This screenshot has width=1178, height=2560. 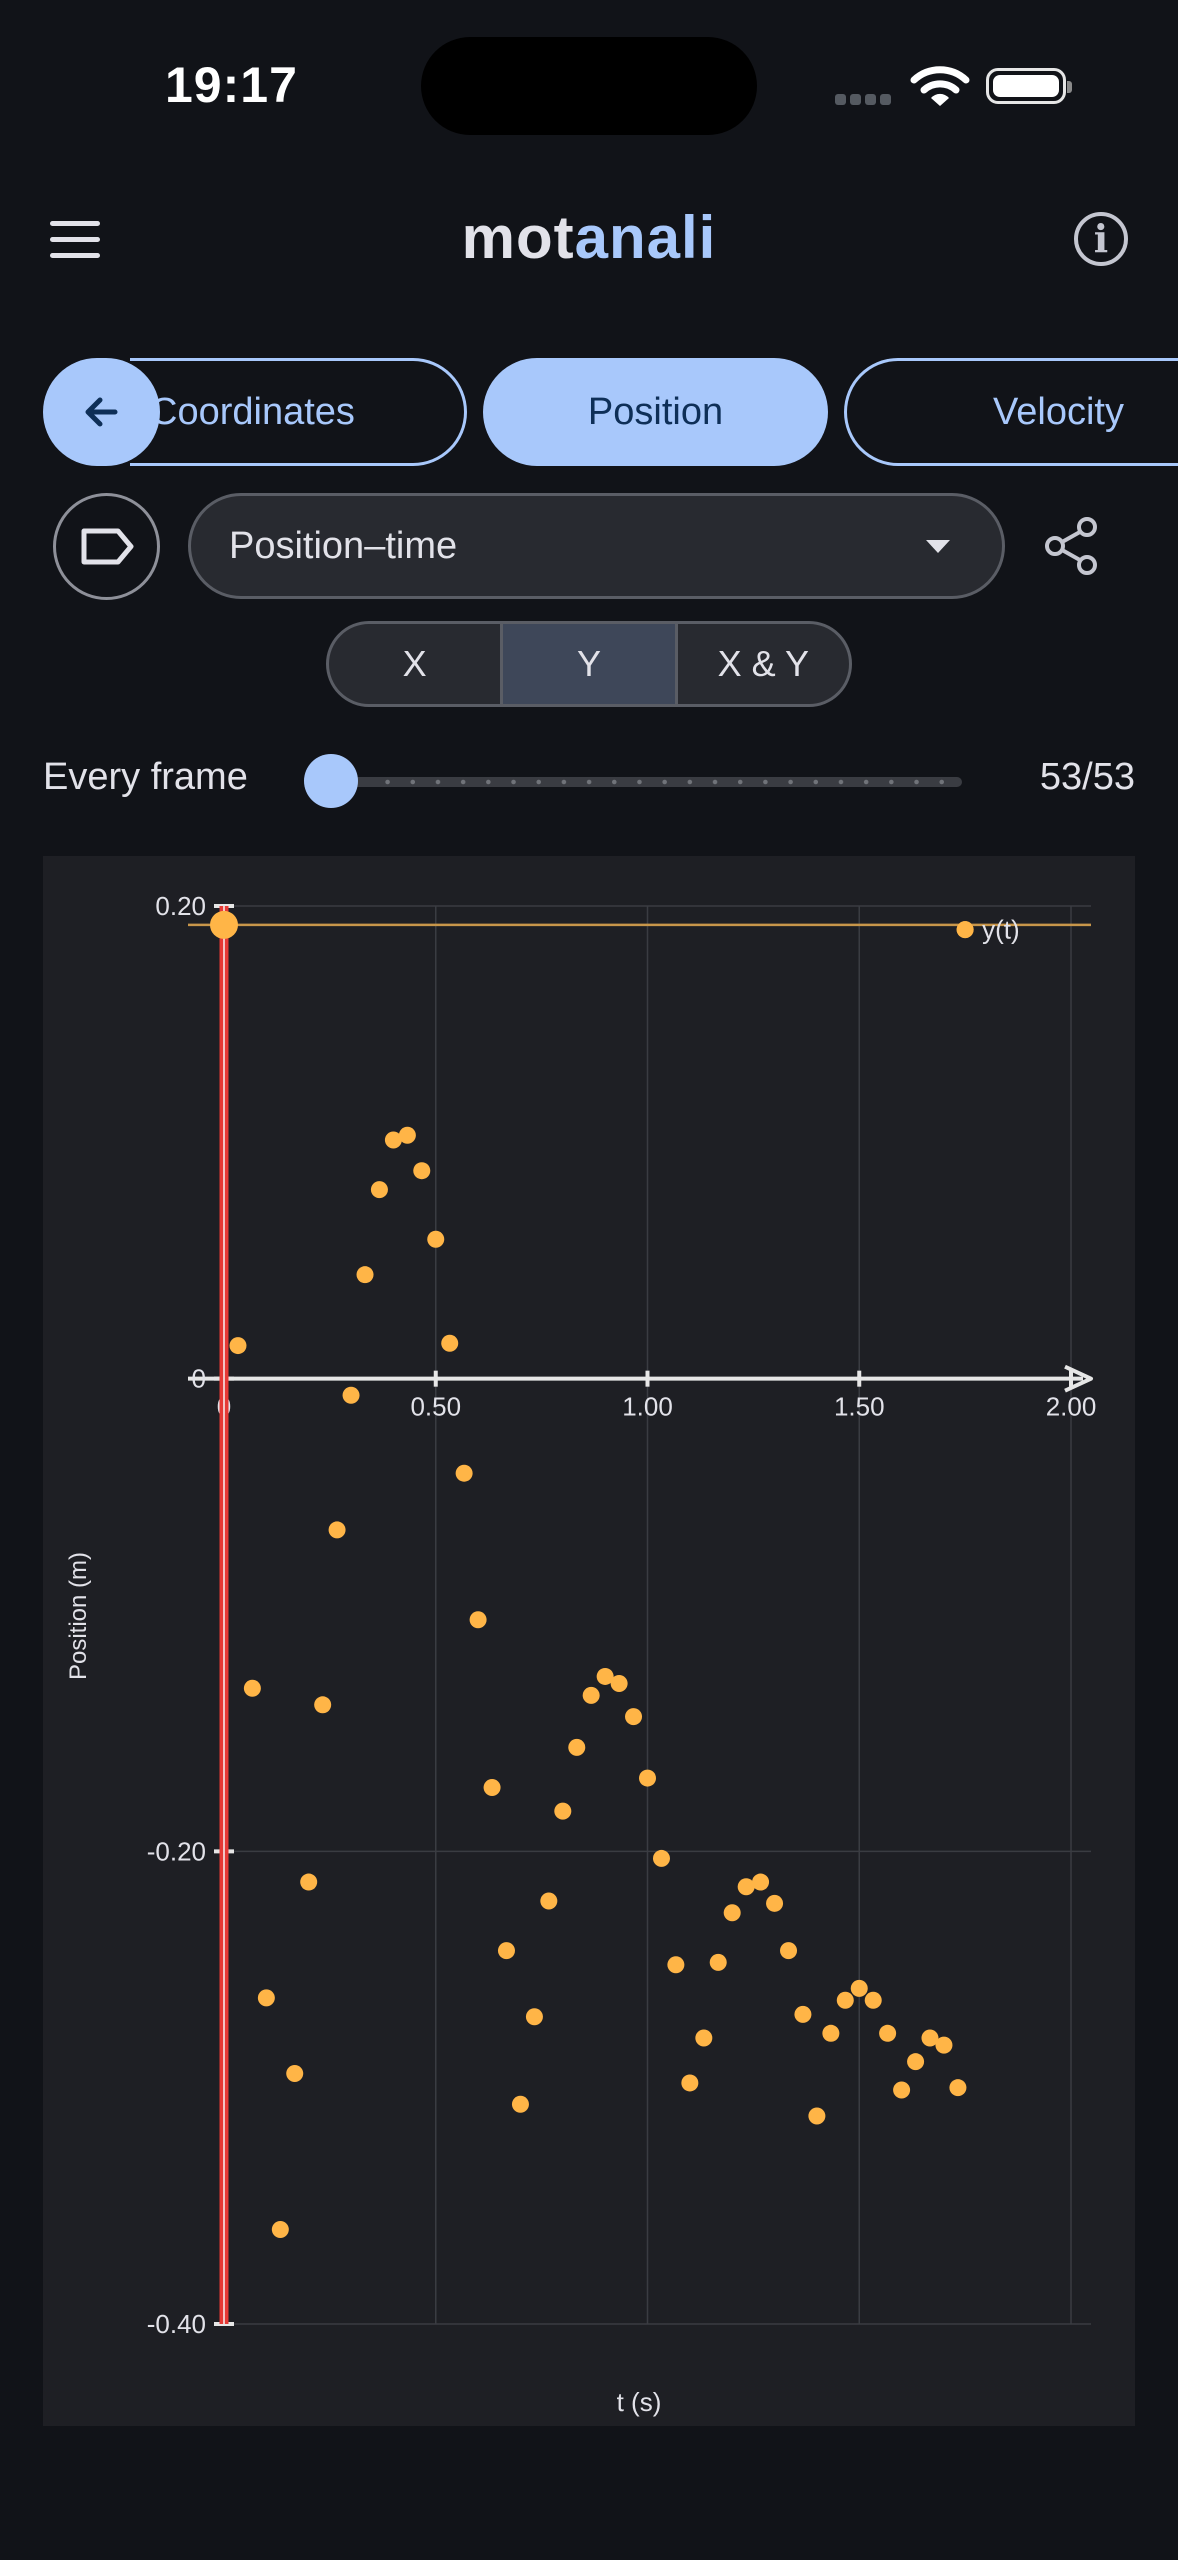 I want to click on x-tick-label: 1.50, so click(x=859, y=1407).